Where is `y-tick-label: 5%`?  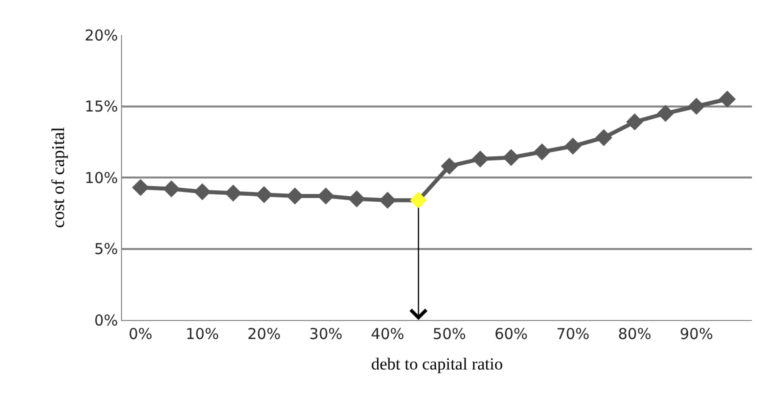 y-tick-label: 5% is located at coordinates (106, 249).